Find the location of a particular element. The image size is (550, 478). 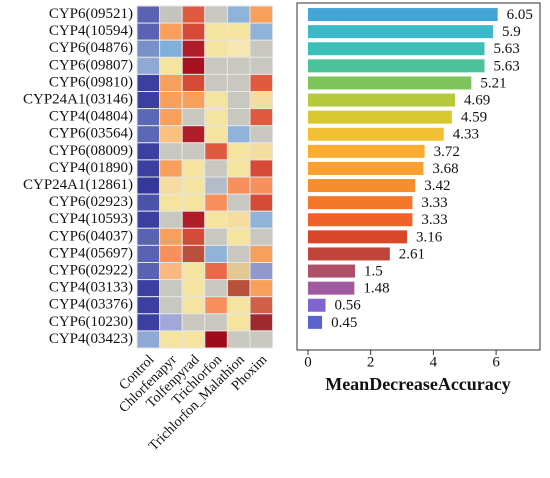

x-tick-label: 4 is located at coordinates (434, 362).